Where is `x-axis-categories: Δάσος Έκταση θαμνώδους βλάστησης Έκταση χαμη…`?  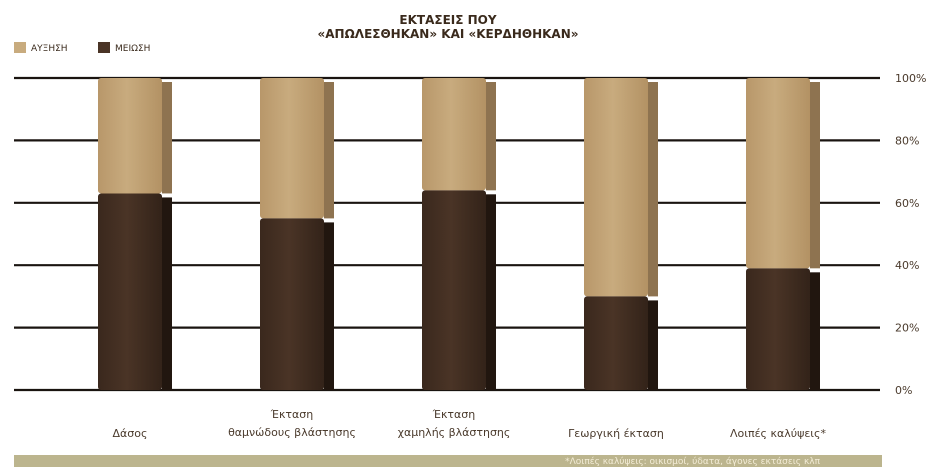 x-axis-categories: Δάσος Έκταση θαμνώδους βλάστησης Έκταση χαμη… is located at coordinates (470, 424).